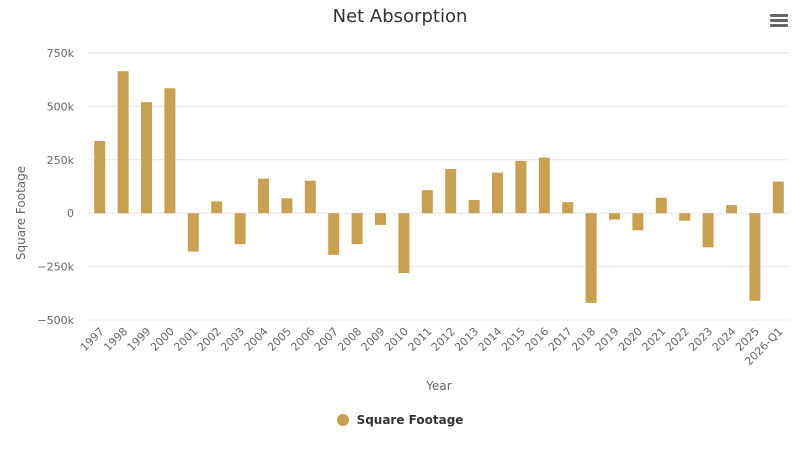 This screenshot has width=800, height=450. What do you see at coordinates (61, 53) in the screenshot?
I see `y-tick-label: 750k` at bounding box center [61, 53].